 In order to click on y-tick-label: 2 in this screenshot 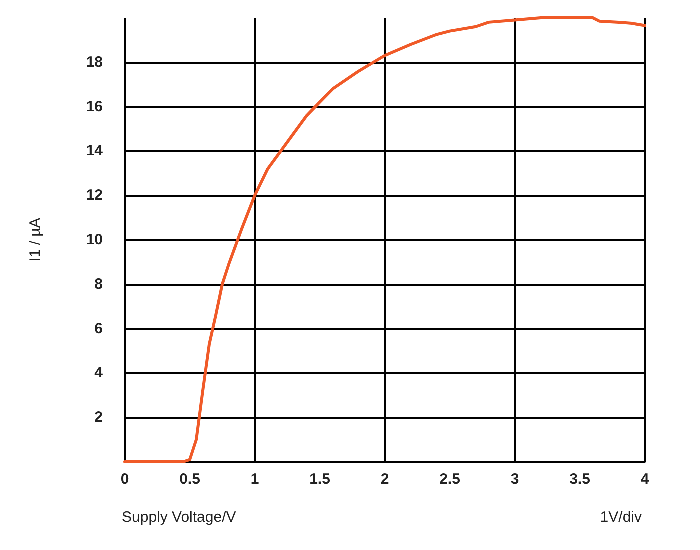, I will do `click(98, 417)`.